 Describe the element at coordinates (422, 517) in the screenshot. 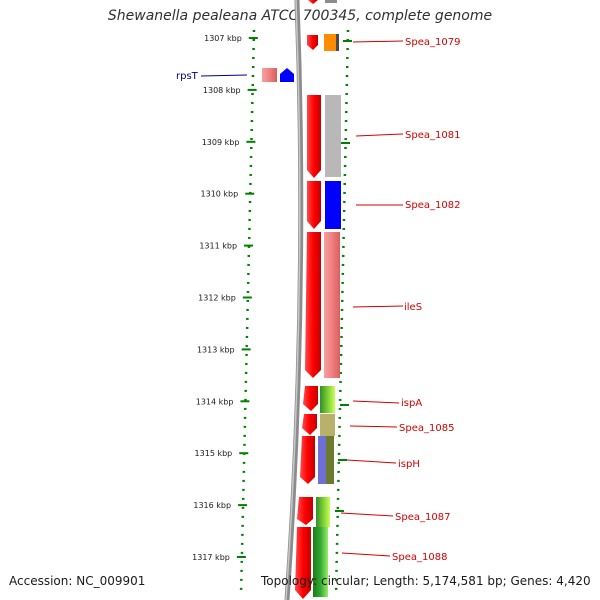

I see `label-spea-1087: Spea_1087` at that location.